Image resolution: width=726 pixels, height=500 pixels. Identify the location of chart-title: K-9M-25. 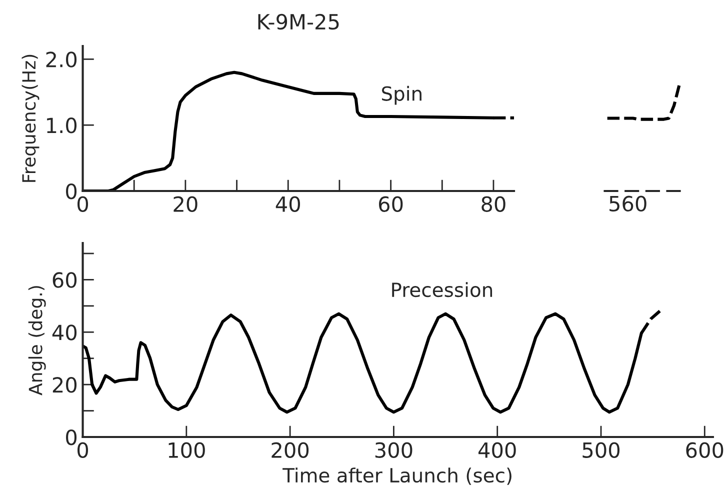
(298, 22).